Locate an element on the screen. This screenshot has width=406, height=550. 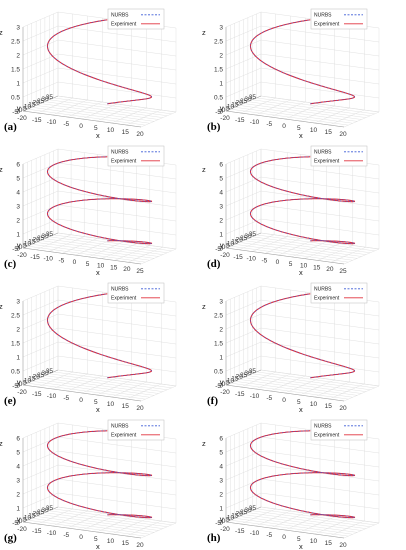
x-tick-label: -5 is located at coordinates (269, 124).